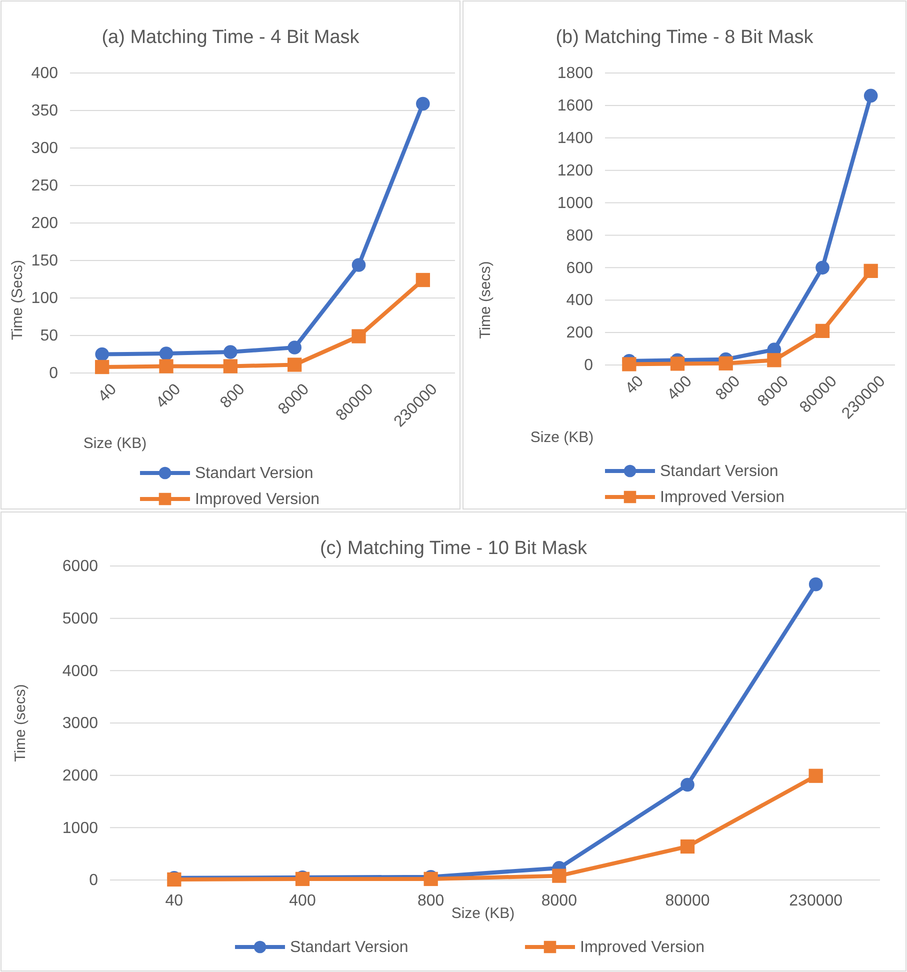 The height and width of the screenshot is (972, 907). What do you see at coordinates (580, 268) in the screenshot?
I see `y-tick-label: 600` at bounding box center [580, 268].